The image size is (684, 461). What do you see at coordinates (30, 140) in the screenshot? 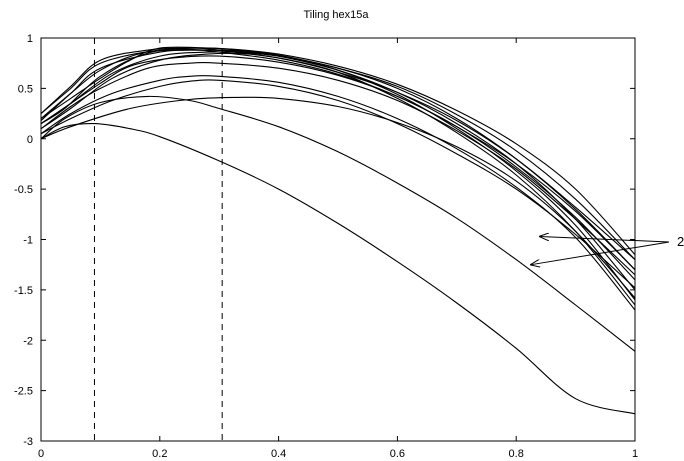
I see `y-tick-label: 0` at bounding box center [30, 140].